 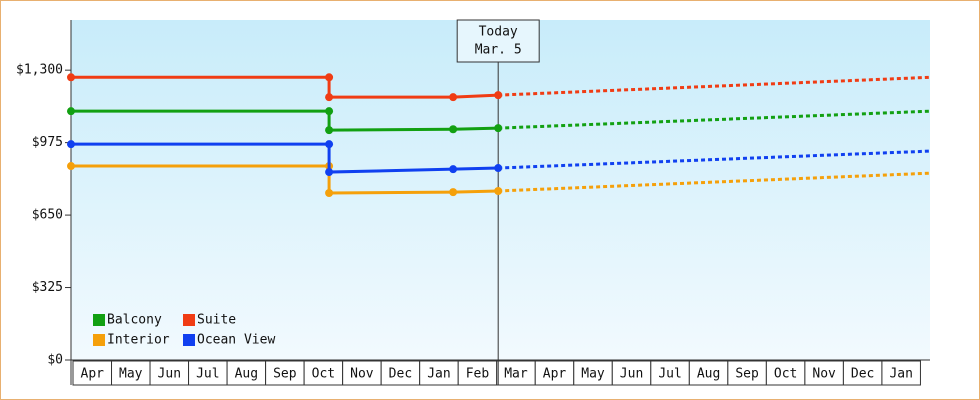 What do you see at coordinates (39, 70) in the screenshot?
I see `y-tick-label: $1,300` at bounding box center [39, 70].